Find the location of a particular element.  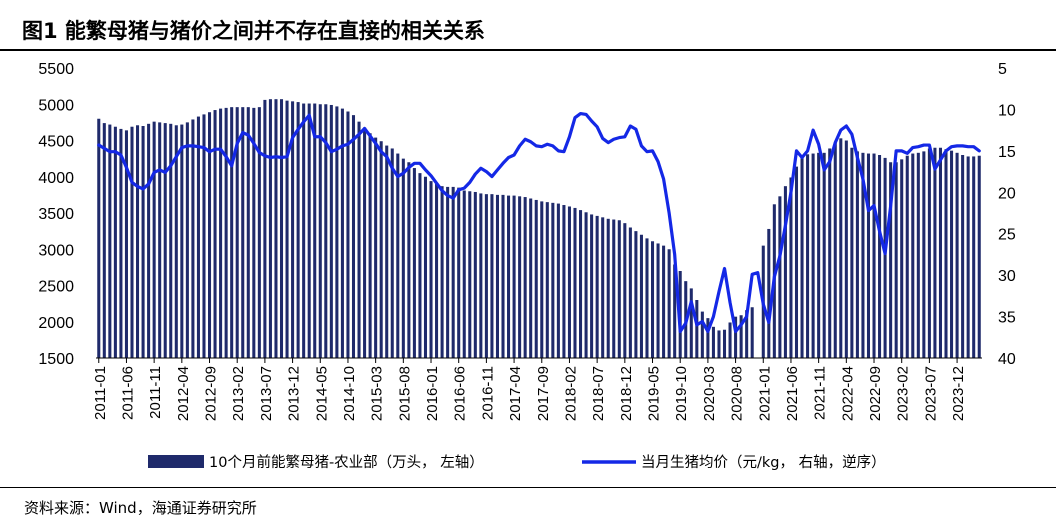

x-tick-label: 2020-08 is located at coordinates (737, 393).